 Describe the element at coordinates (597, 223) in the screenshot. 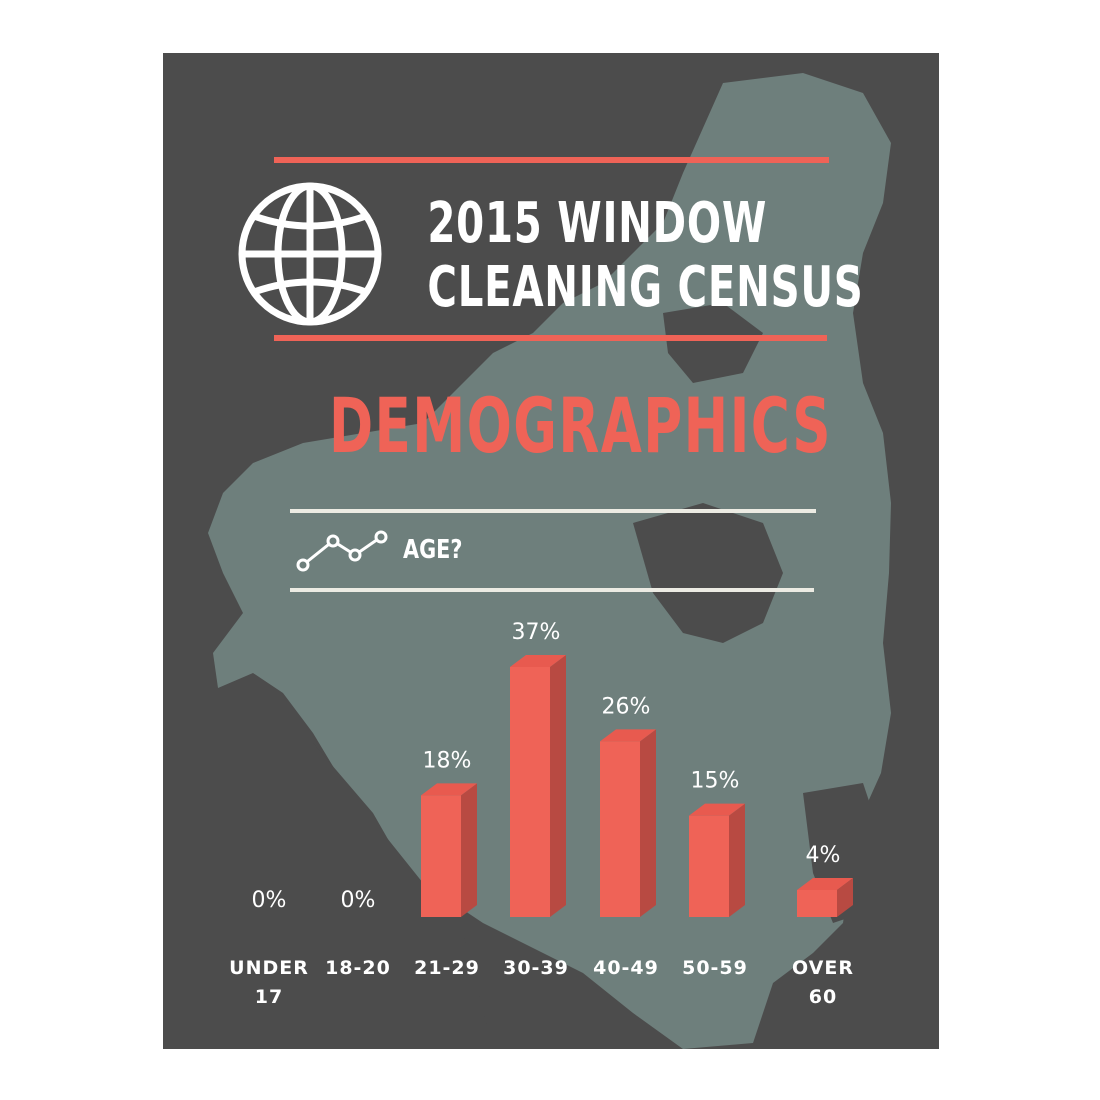

I see `title-line-1: 2015 WINDOW` at that location.